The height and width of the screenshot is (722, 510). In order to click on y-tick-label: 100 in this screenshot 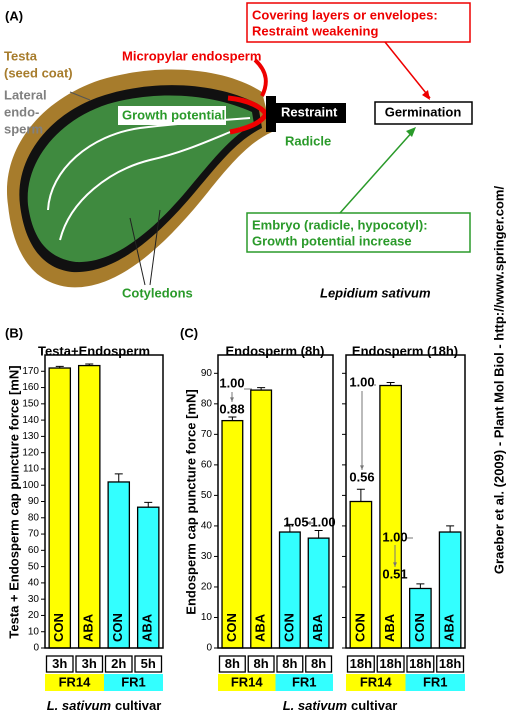, I will do `click(30, 485)`.